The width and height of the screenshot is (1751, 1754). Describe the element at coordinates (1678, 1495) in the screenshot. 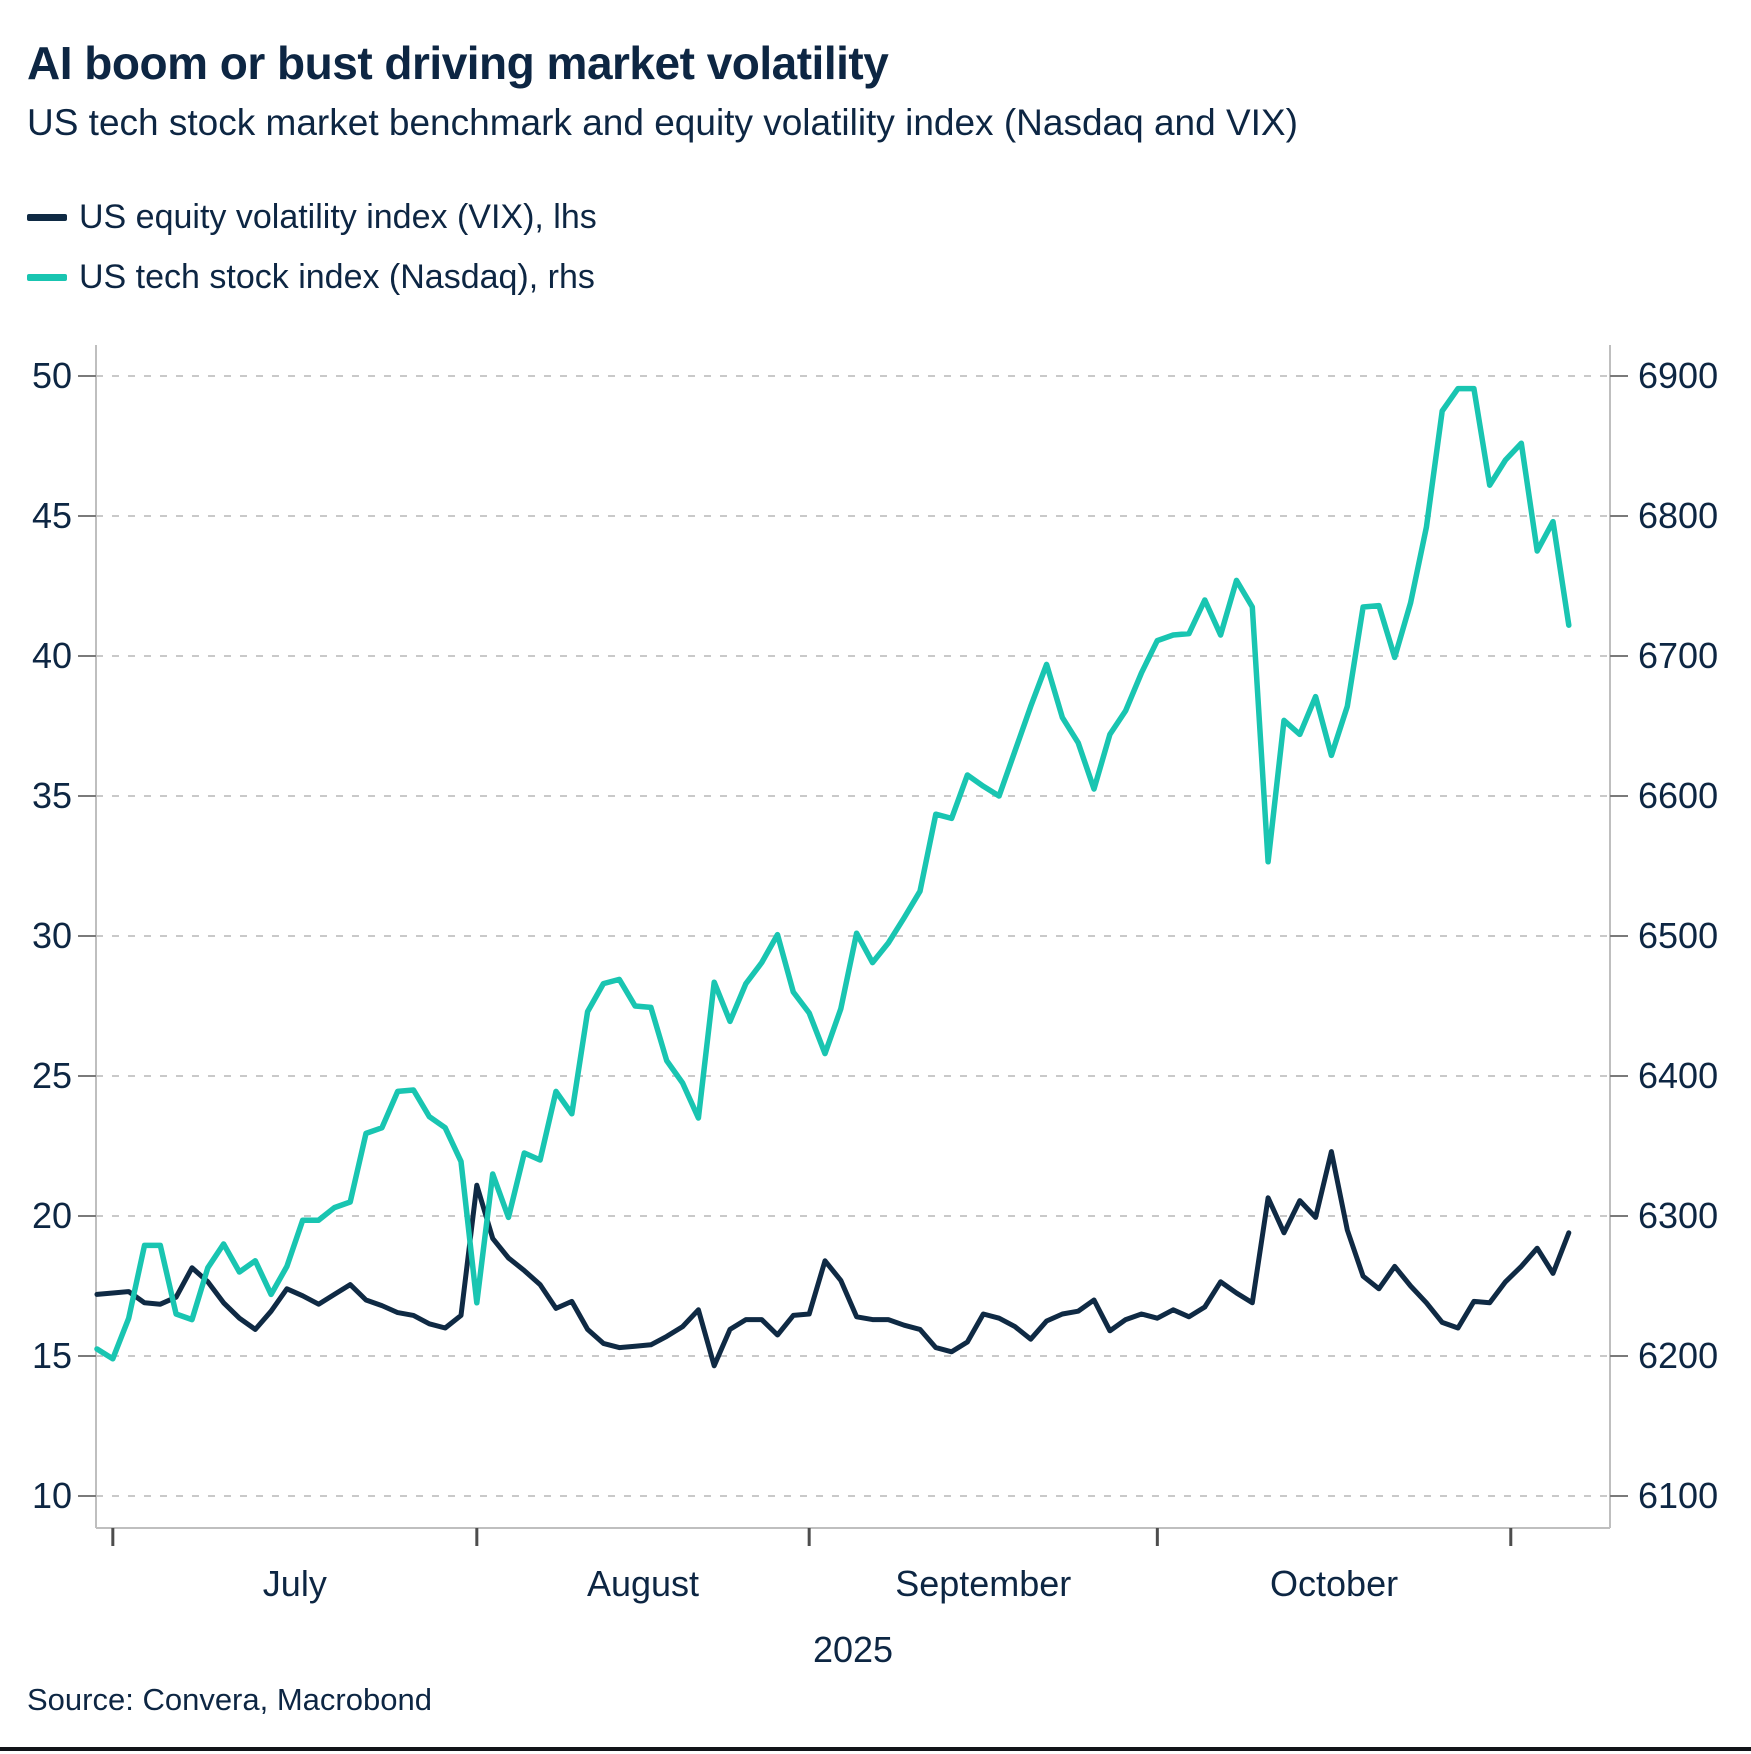

I see `right-axis-tick-label: 6100` at that location.